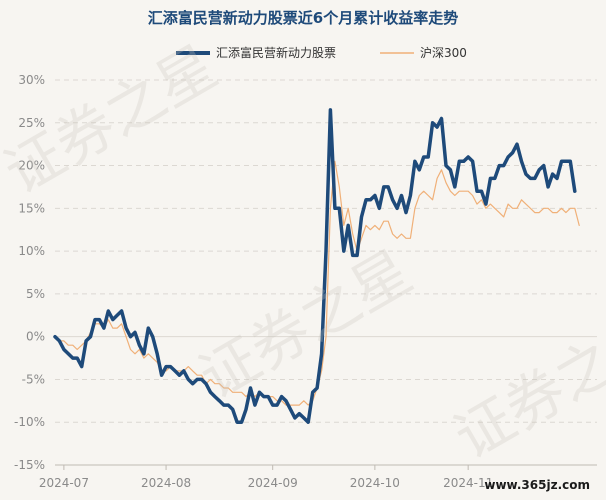  I want to click on y-tick-label: 25%, so click(31, 123).